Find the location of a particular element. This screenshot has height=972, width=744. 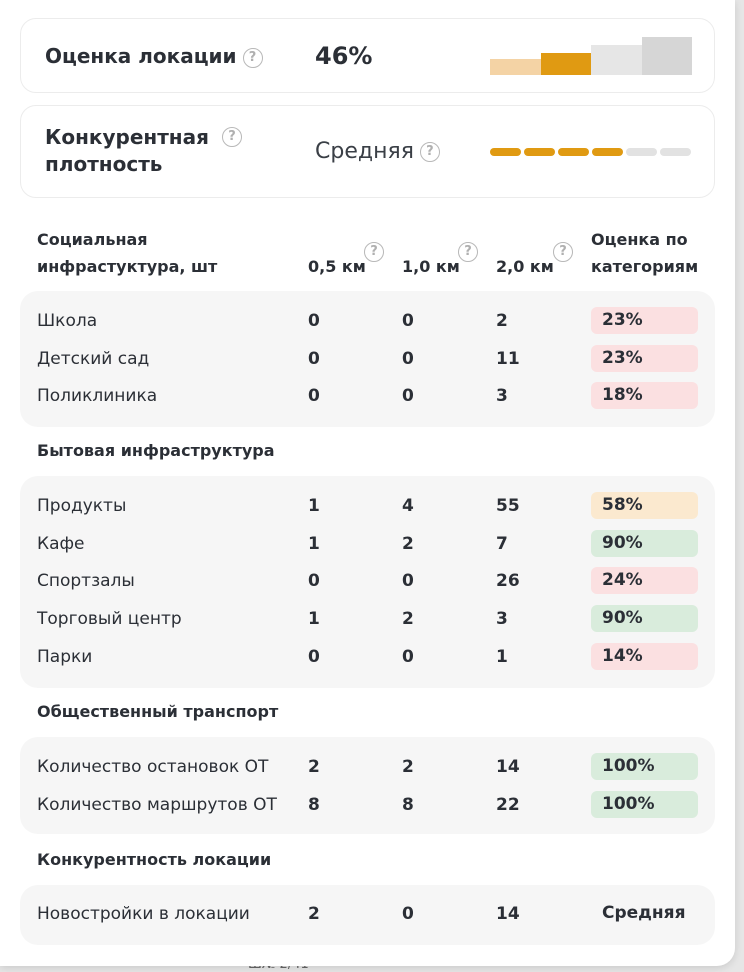

row-name: Поликлиника is located at coordinates (97, 396).